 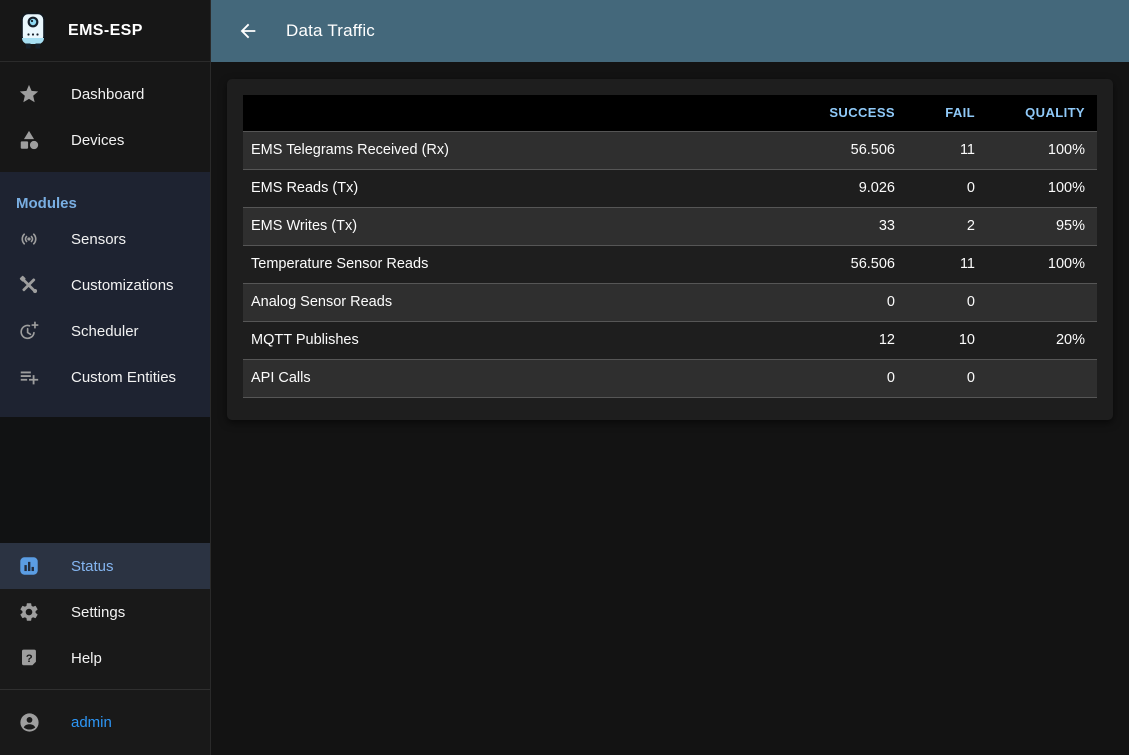 I want to click on sidebar-item-label: Scheduler, so click(x=105, y=331).